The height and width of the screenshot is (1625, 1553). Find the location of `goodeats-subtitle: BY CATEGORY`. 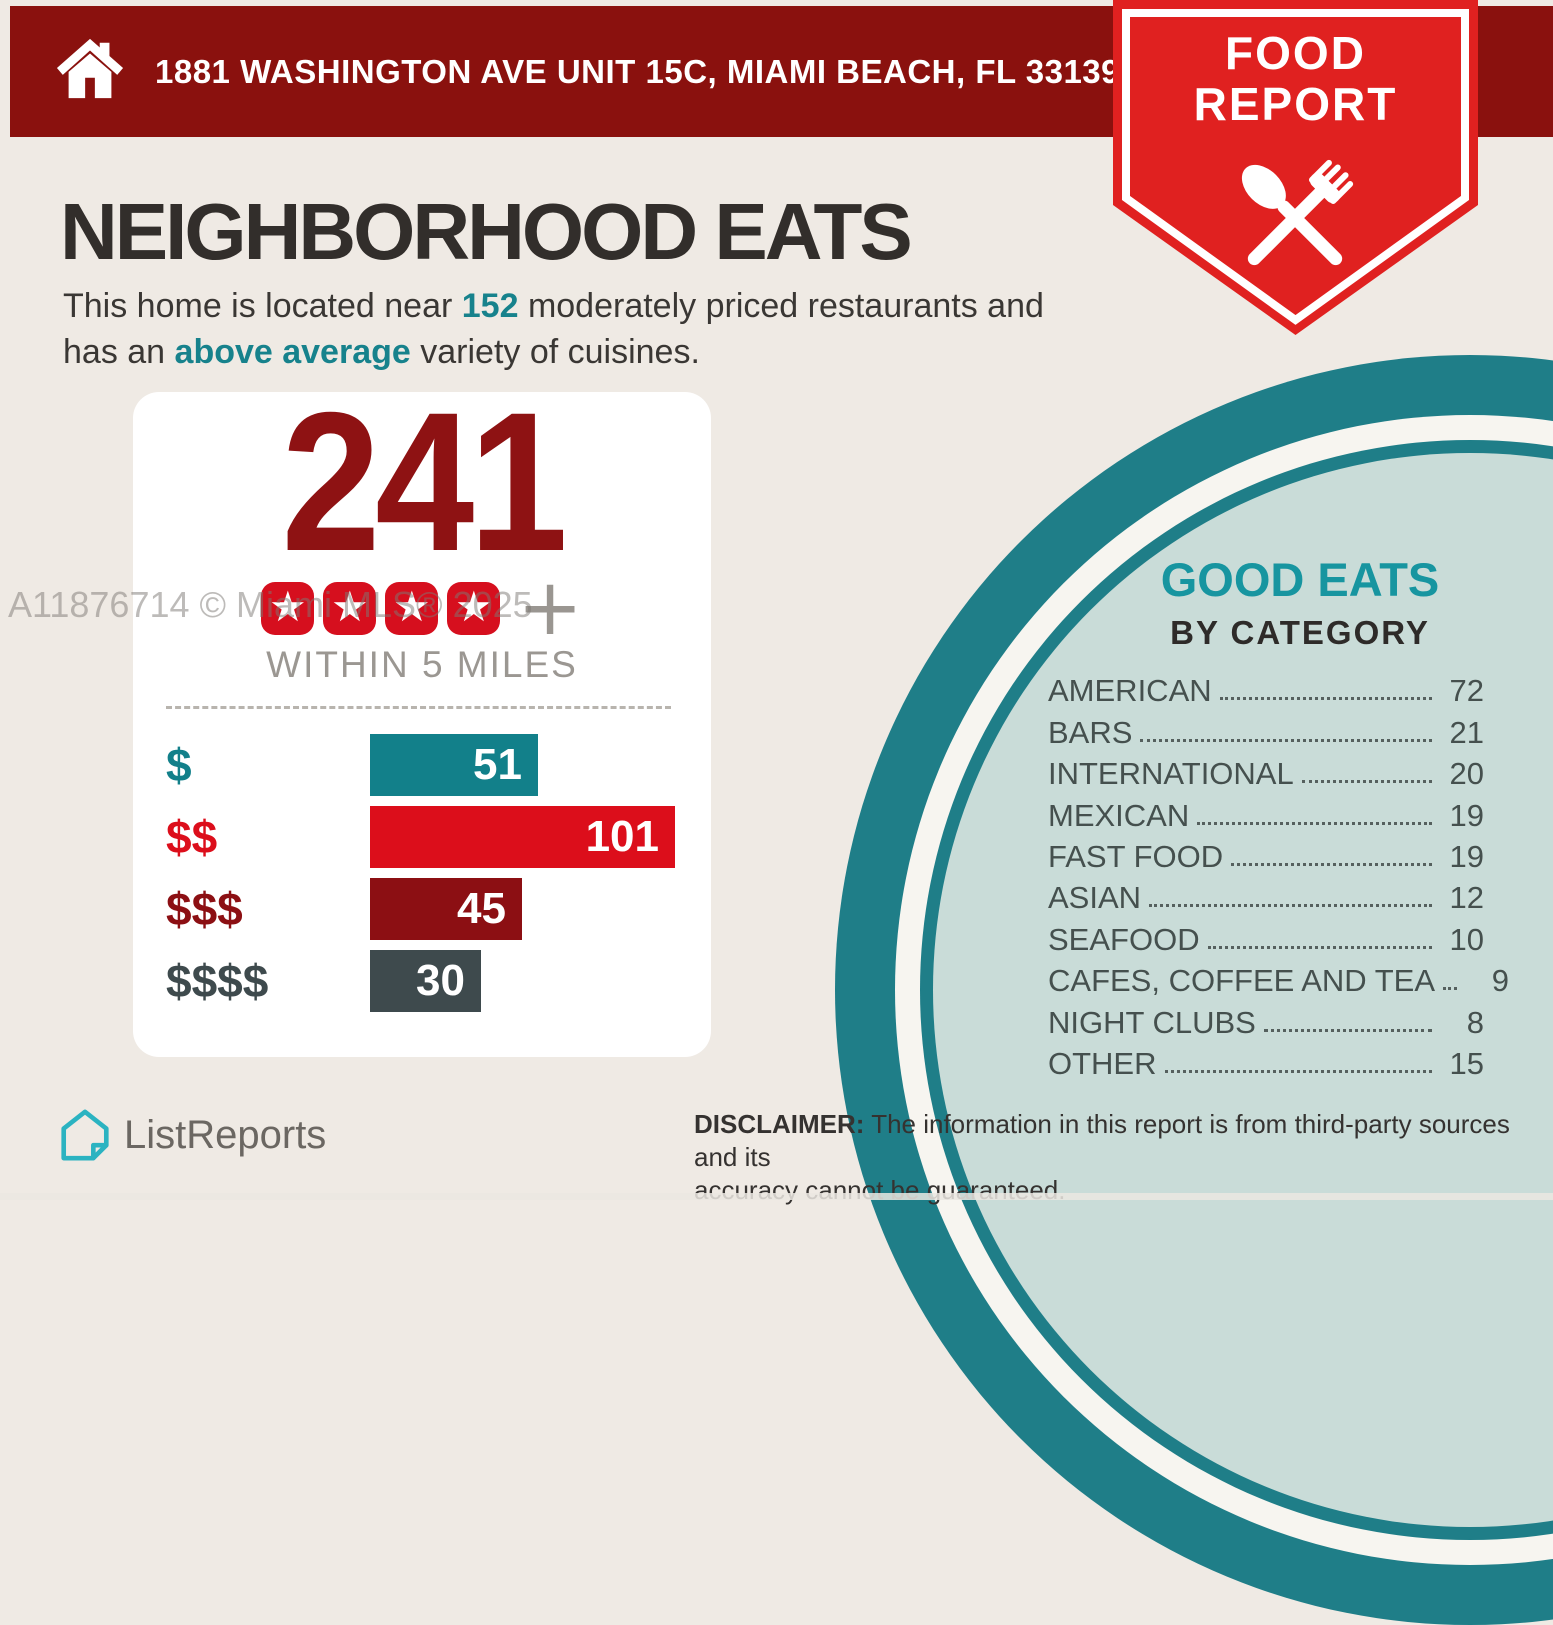

goodeats-subtitle: BY CATEGORY is located at coordinates (1300, 632).